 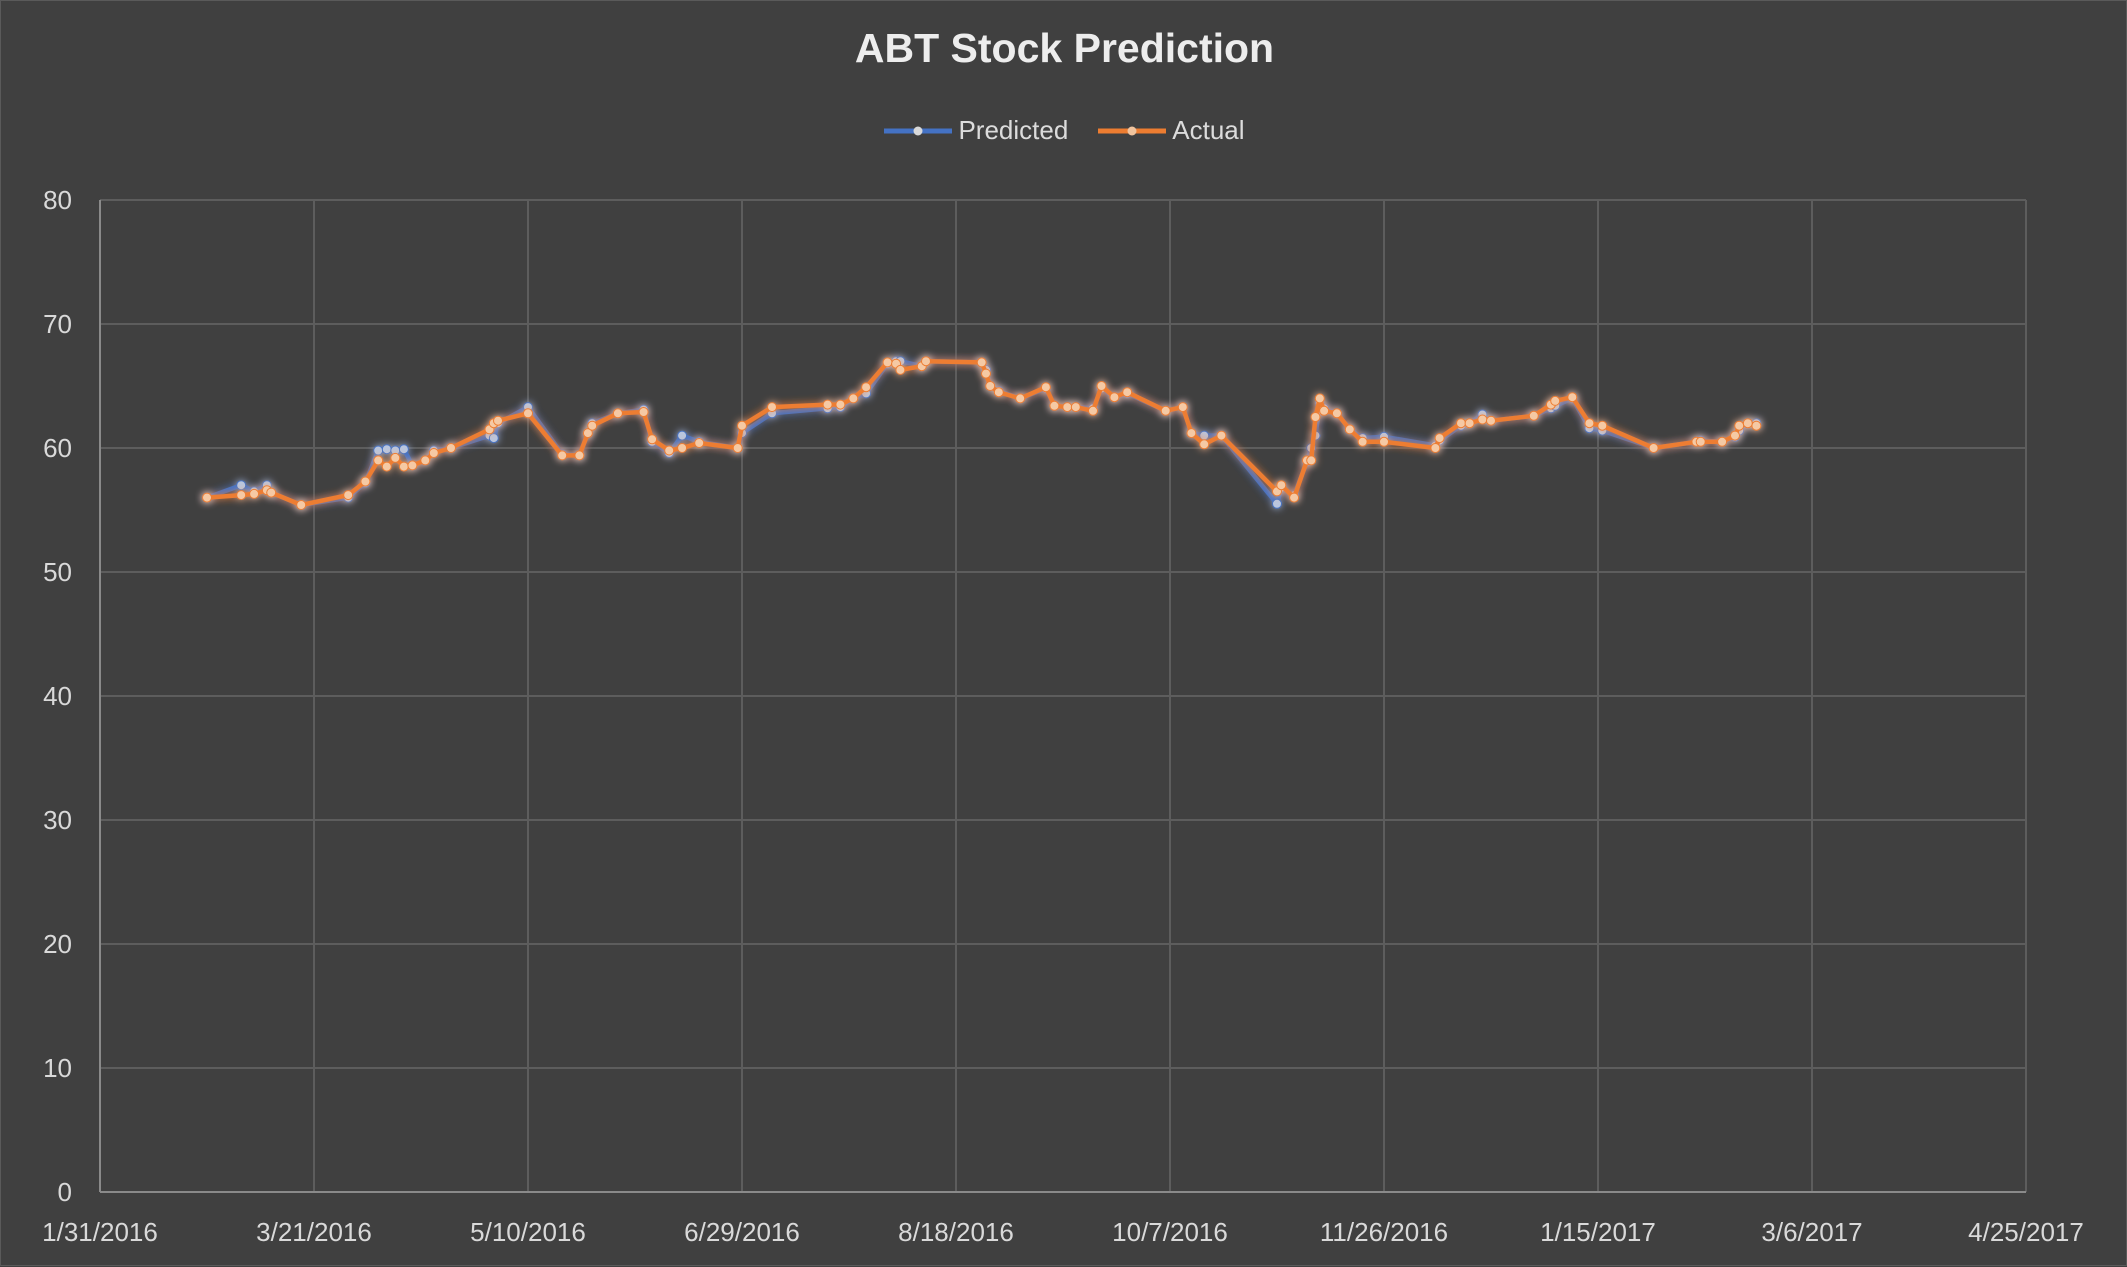 I want to click on legend-item-predicted: Predicted, so click(x=976, y=130).